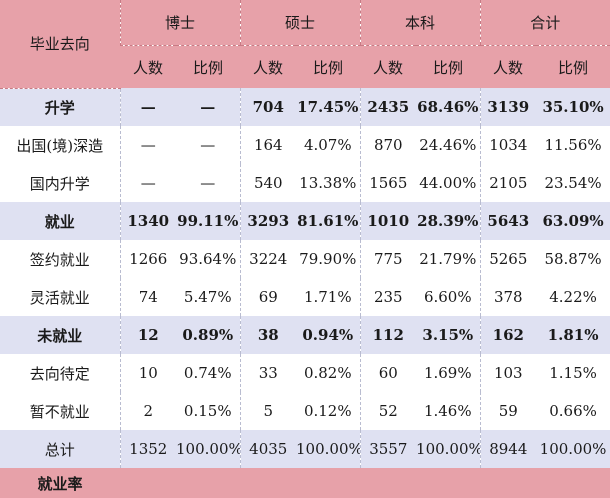 The width and height of the screenshot is (610, 498). Describe the element at coordinates (147, 221) in the screenshot. I see `count-cell: 1340` at that location.